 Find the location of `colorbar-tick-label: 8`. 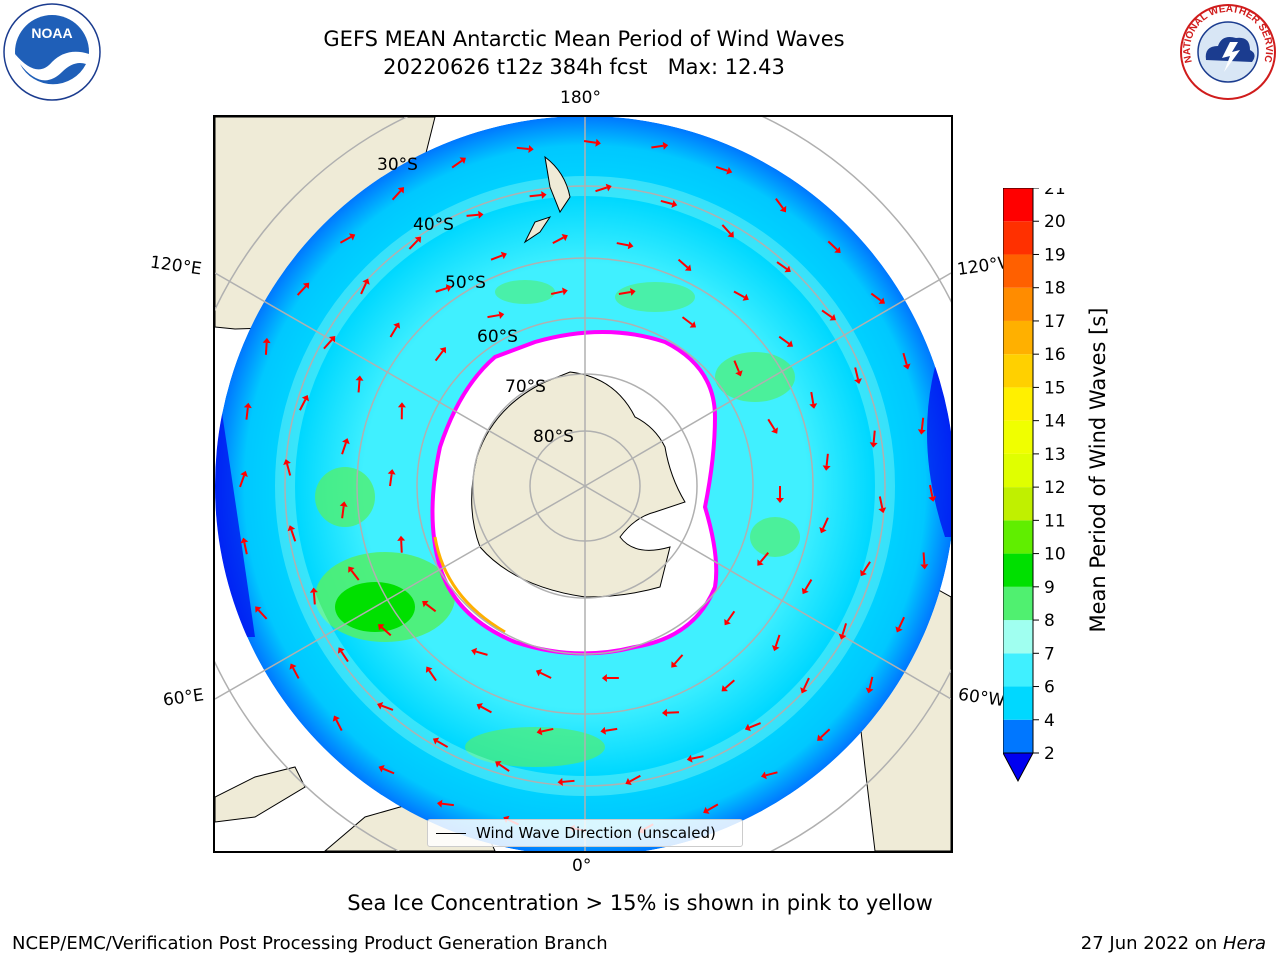

colorbar-tick-label: 8 is located at coordinates (1049, 621).